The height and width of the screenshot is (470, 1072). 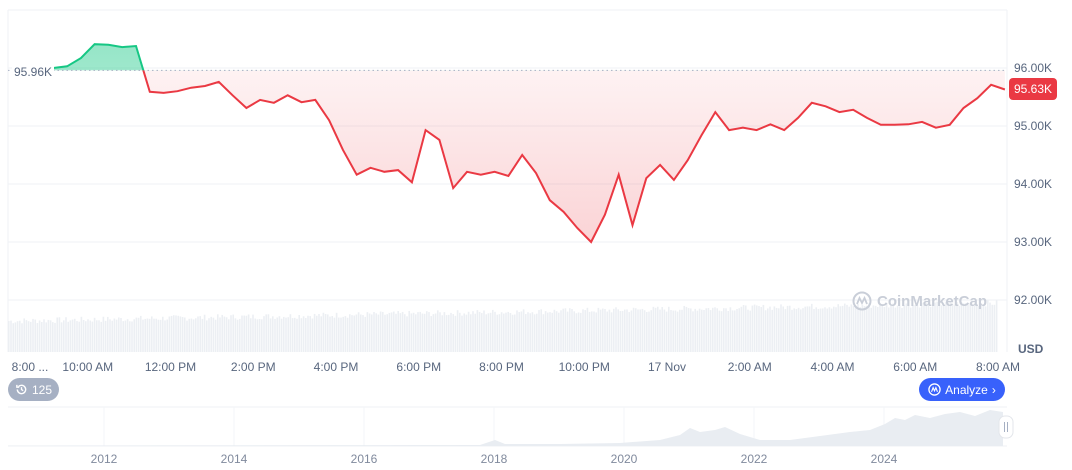 What do you see at coordinates (1006, 427) in the screenshot?
I see `navigator-handle` at bounding box center [1006, 427].